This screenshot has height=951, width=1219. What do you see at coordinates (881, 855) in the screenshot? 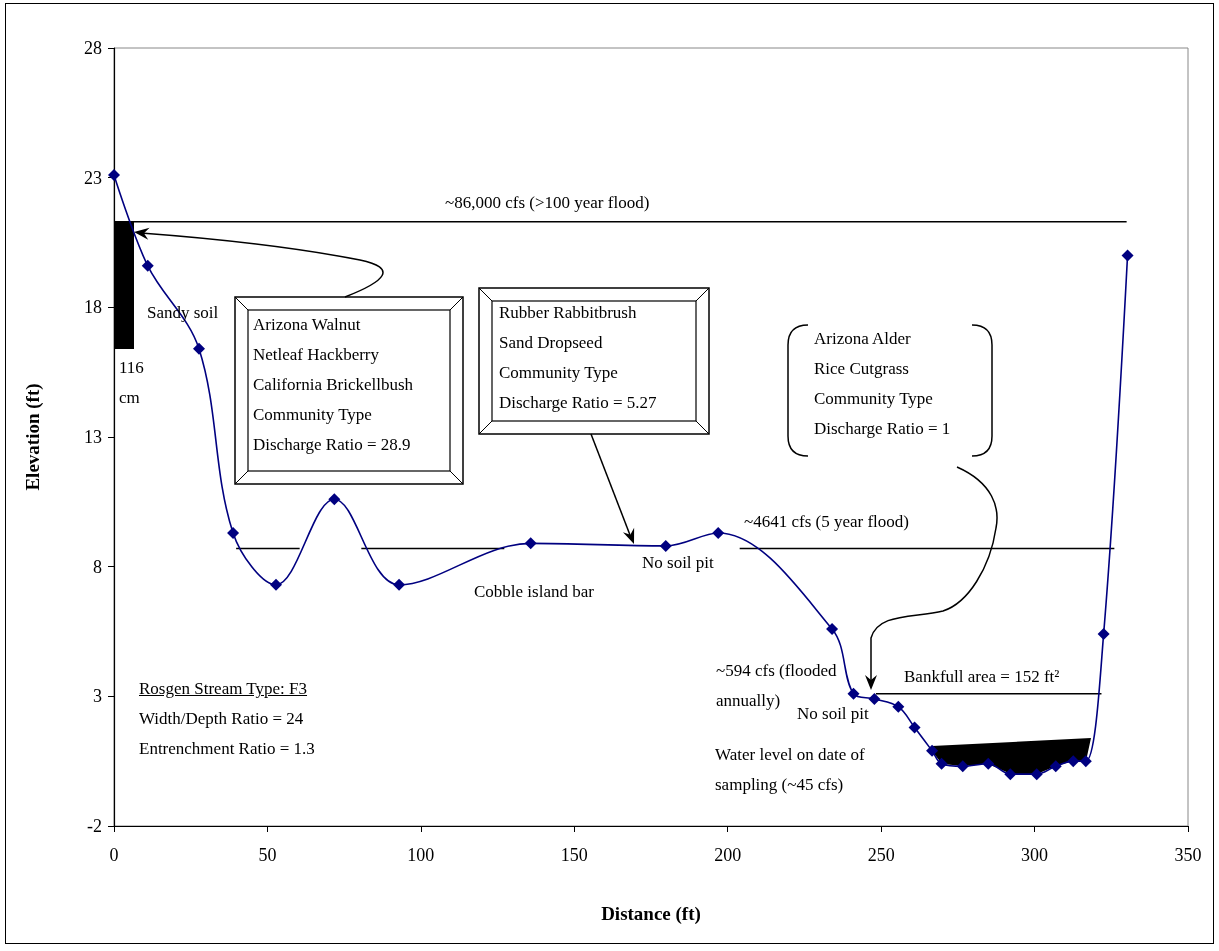
I see `x-tick-label: 250` at bounding box center [881, 855].